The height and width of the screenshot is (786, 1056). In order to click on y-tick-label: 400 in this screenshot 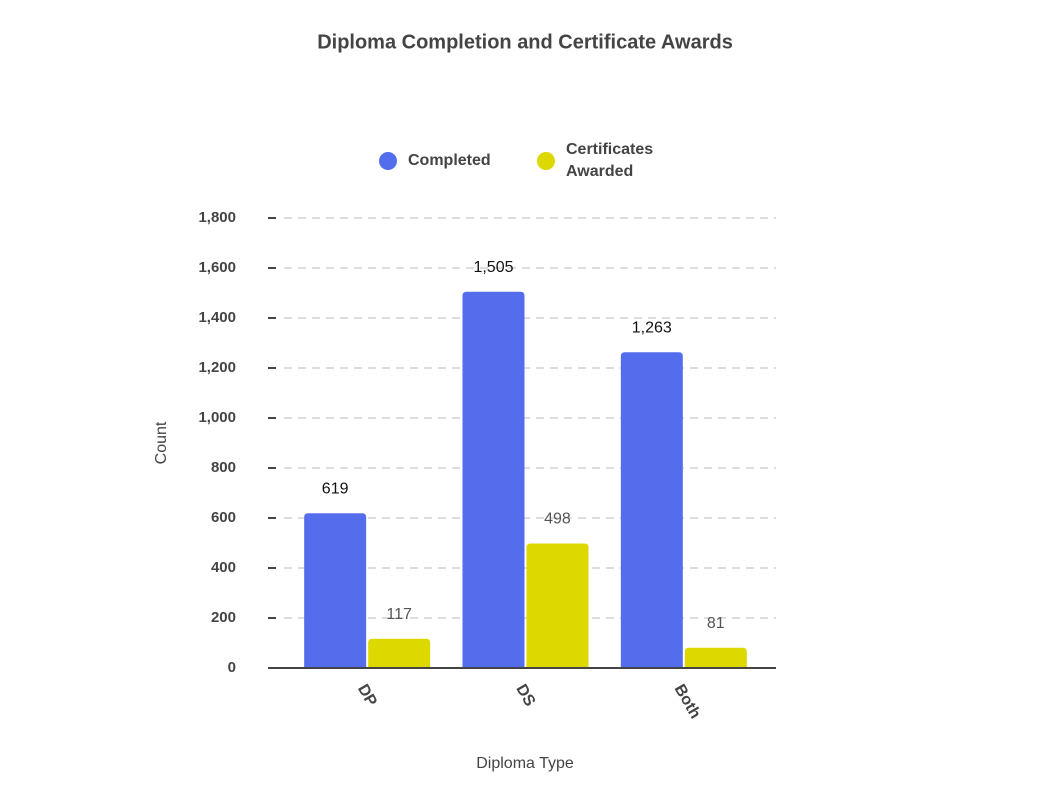, I will do `click(223, 567)`.